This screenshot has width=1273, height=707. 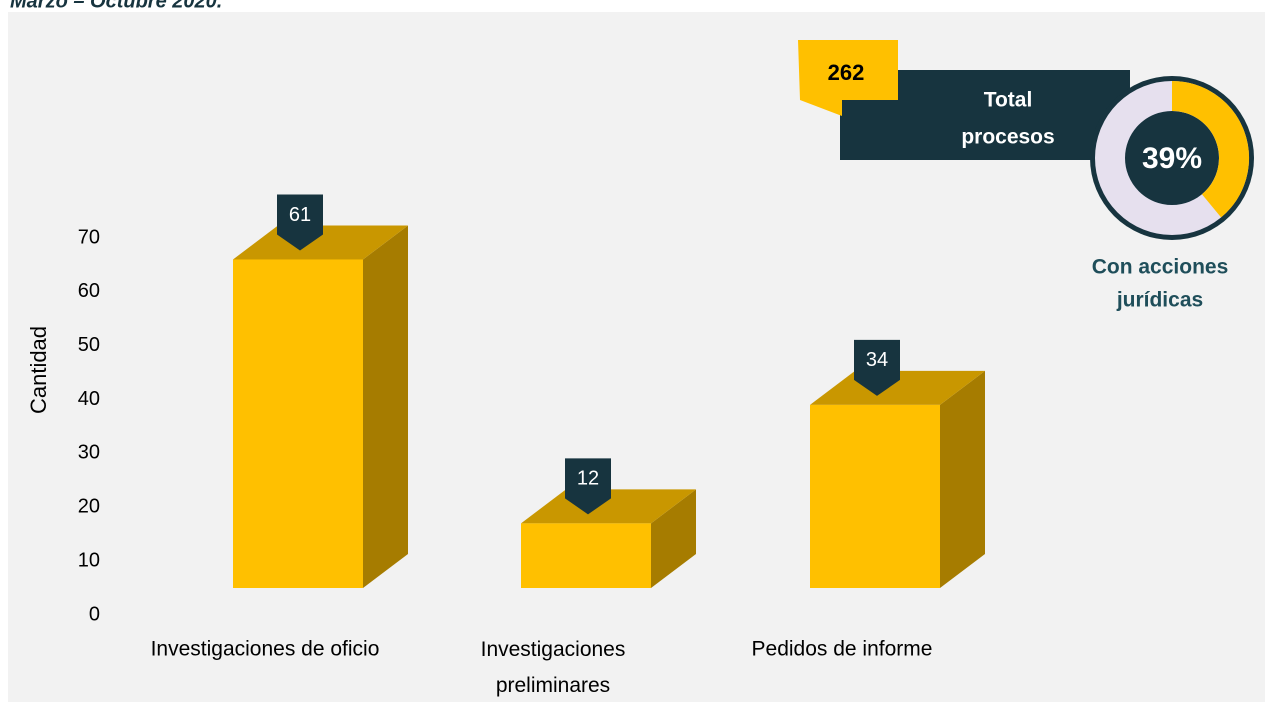 I want to click on donut-arc, so click(x=1210, y=149).